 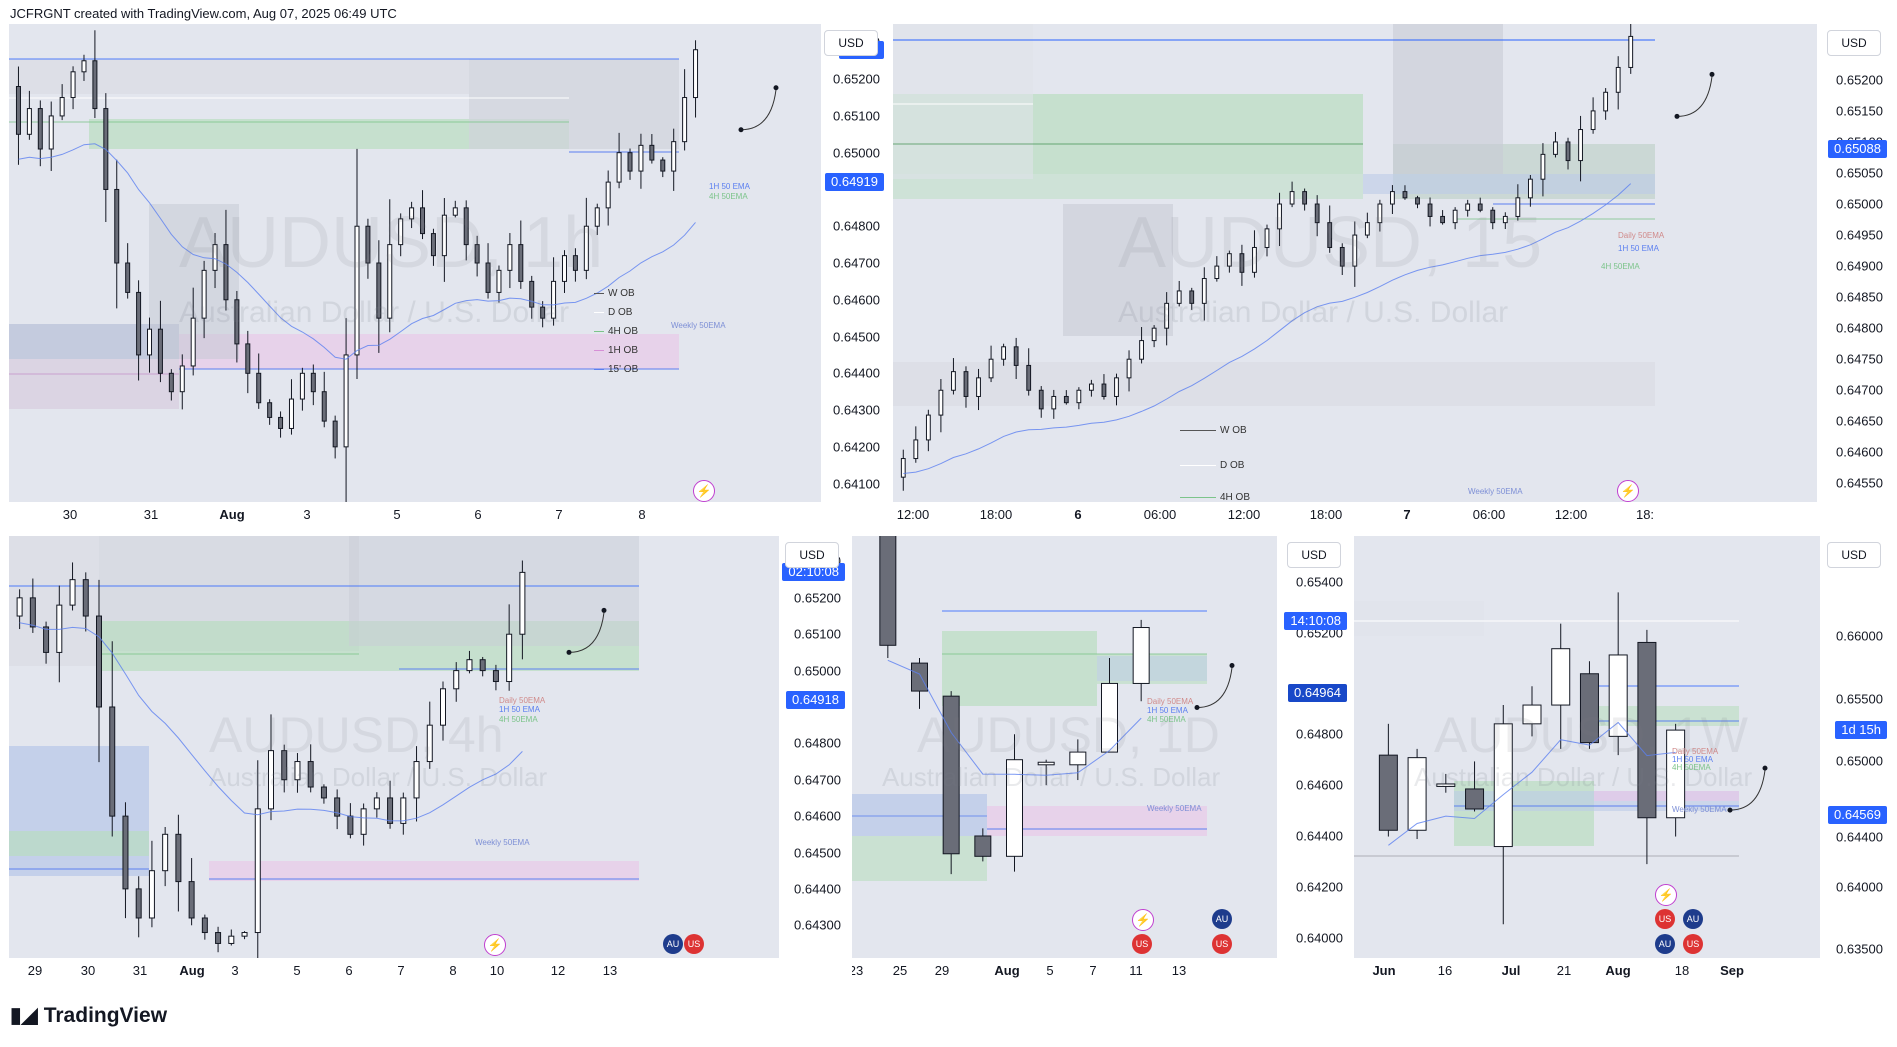 I want to click on price-tag: 14:10:08, so click(x=1315, y=621).